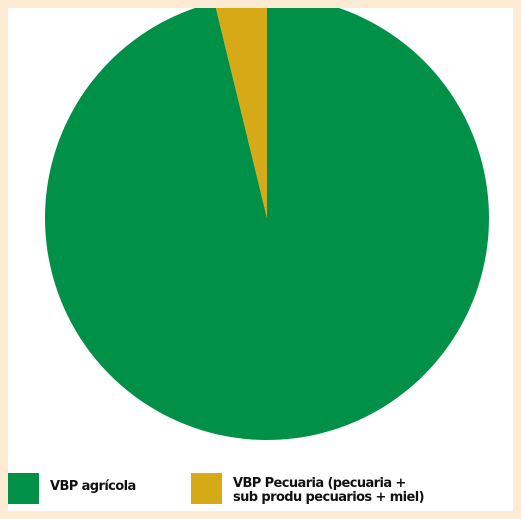 This screenshot has width=521, height=519. I want to click on legend-swatch-agricola, so click(23, 488).